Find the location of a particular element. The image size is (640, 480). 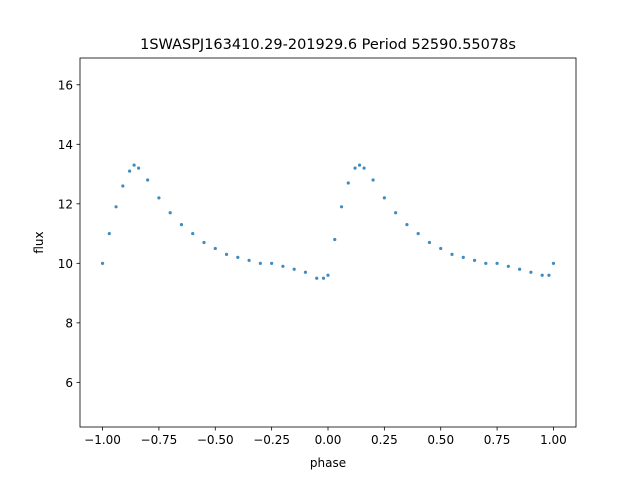

y-tick-label: 14 is located at coordinates (65, 145).